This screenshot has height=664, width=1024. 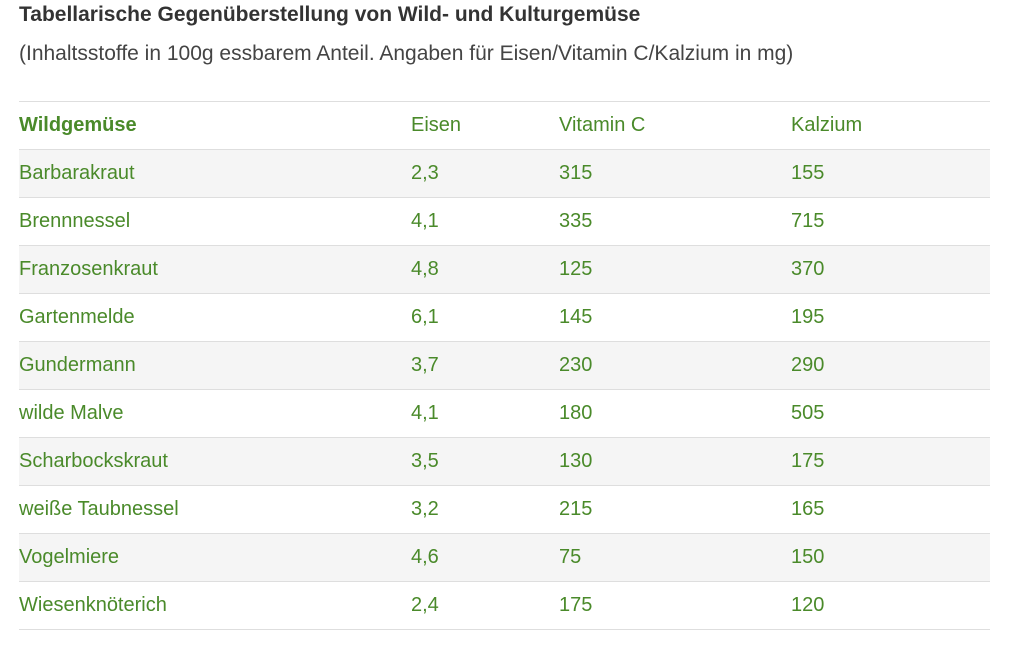 I want to click on table-cell-name: Brennnessel, so click(x=75, y=221).